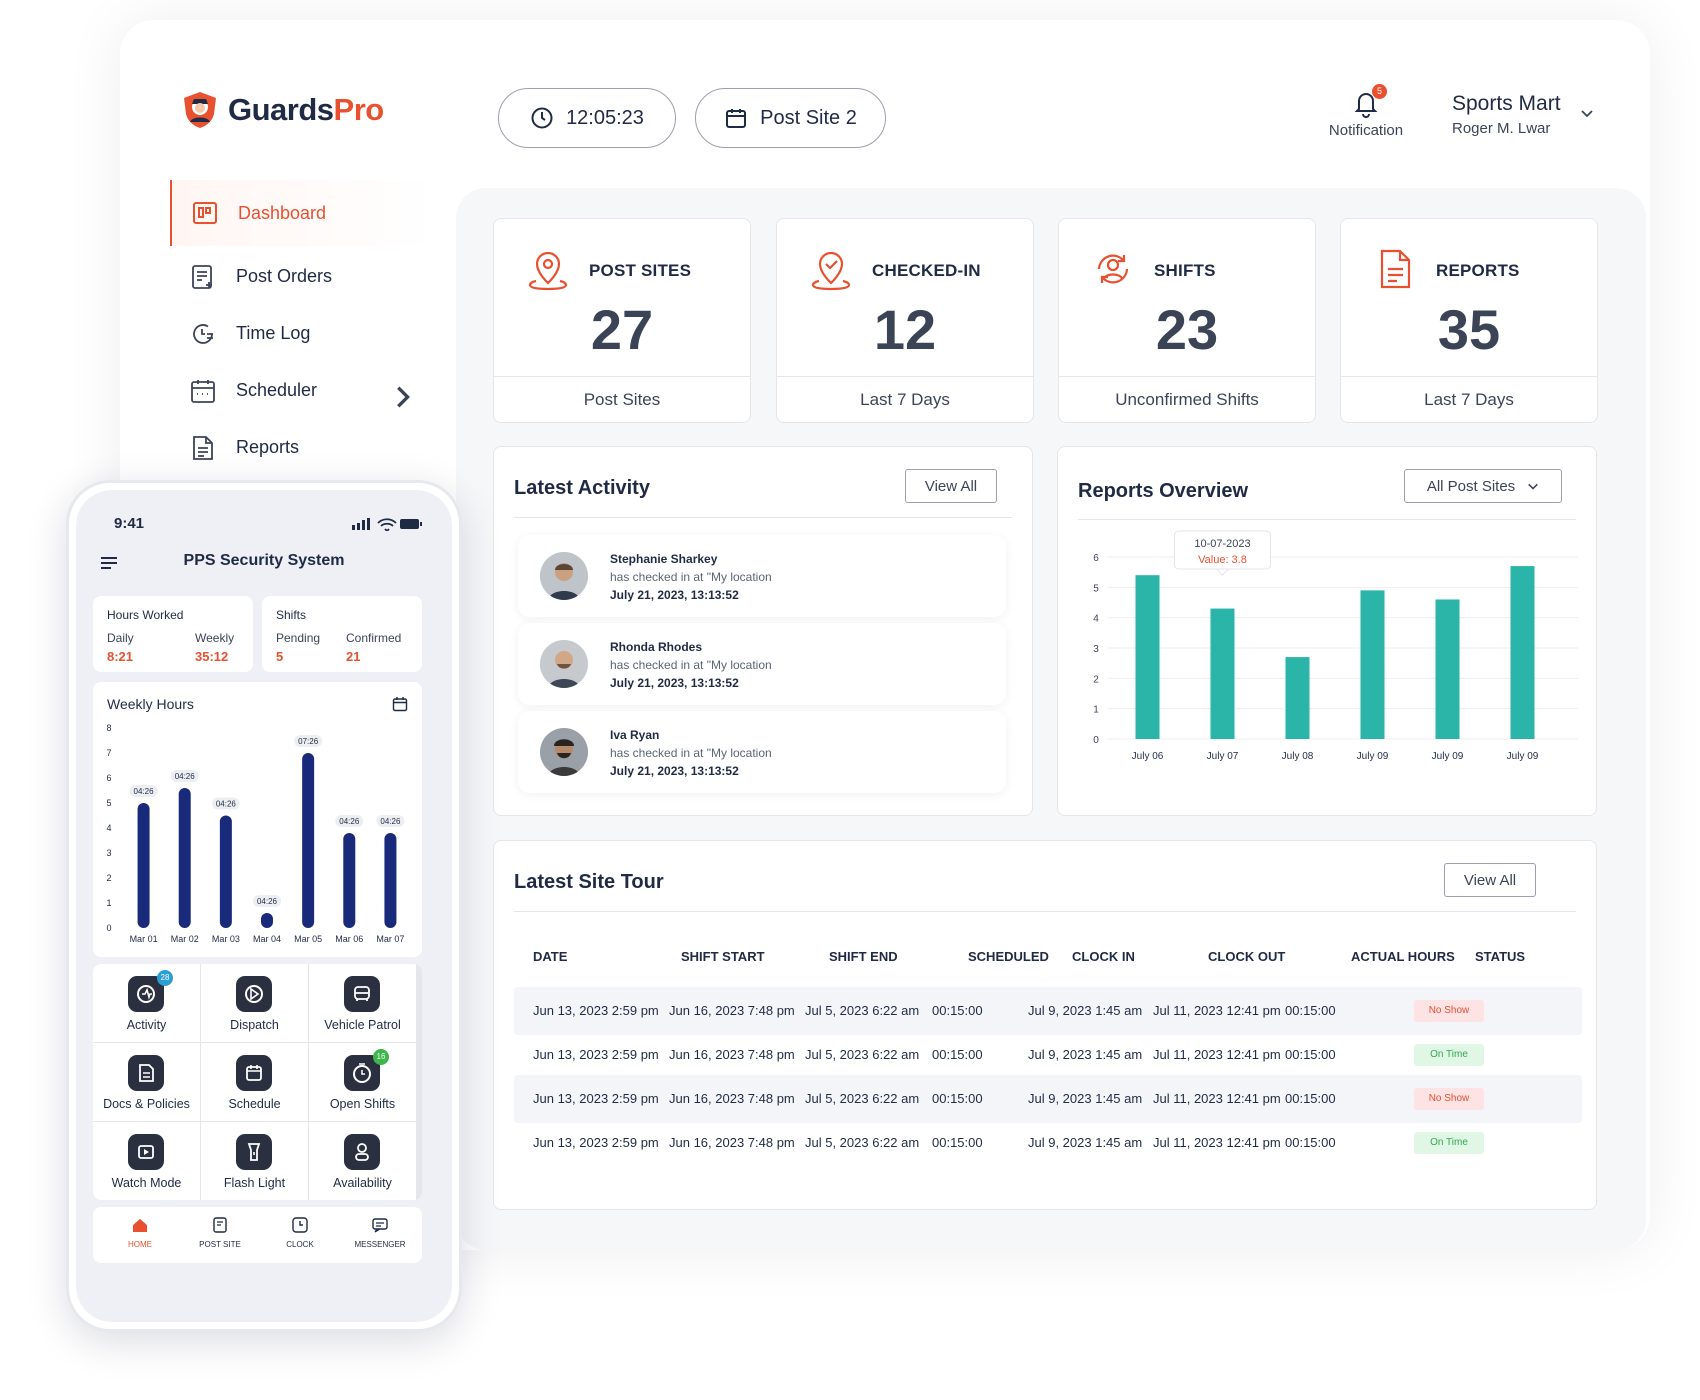  I want to click on sidebar-item-reports: Reports, so click(302, 447).